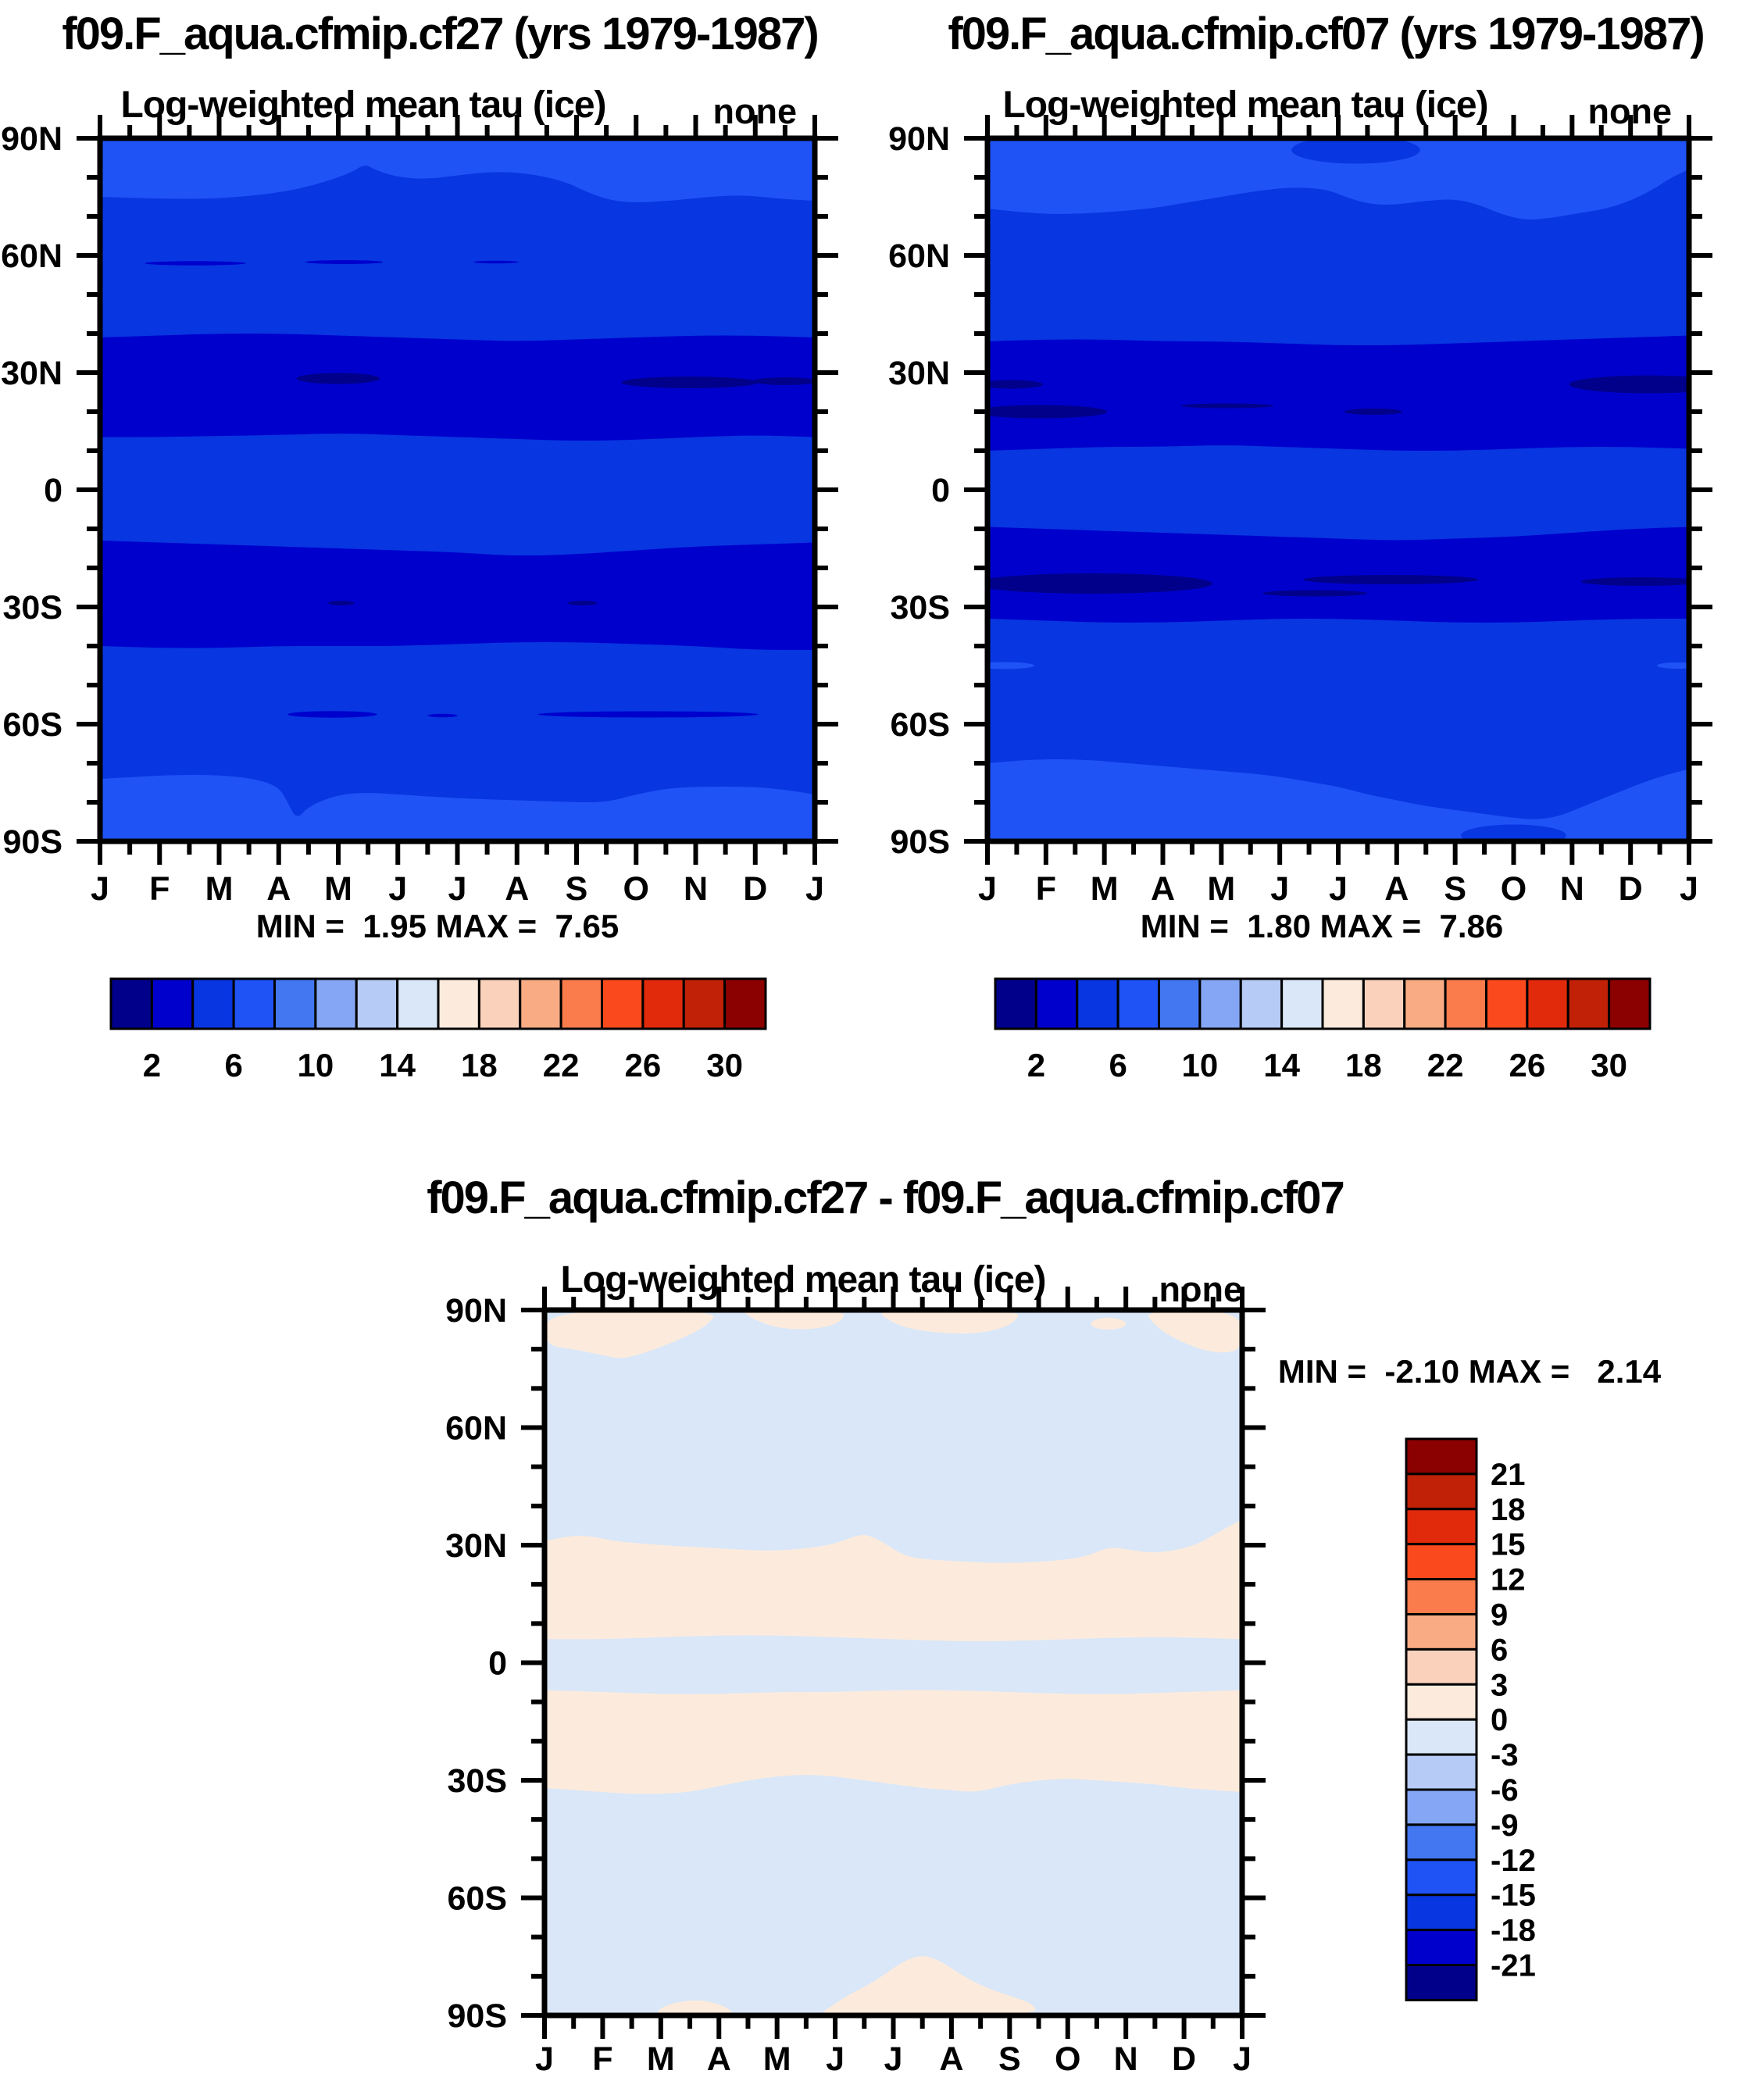 This screenshot has height=2074, width=1764. I want to click on cf07-month-label-9: O, so click(1514, 889).